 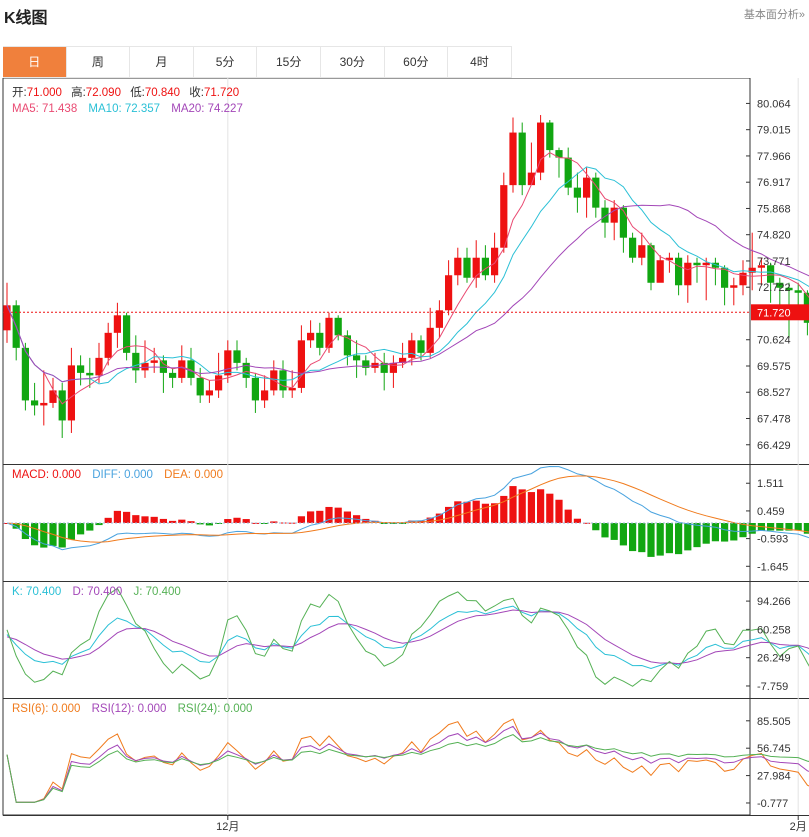 I want to click on rsi-tick-label: 27.984, so click(x=774, y=777).